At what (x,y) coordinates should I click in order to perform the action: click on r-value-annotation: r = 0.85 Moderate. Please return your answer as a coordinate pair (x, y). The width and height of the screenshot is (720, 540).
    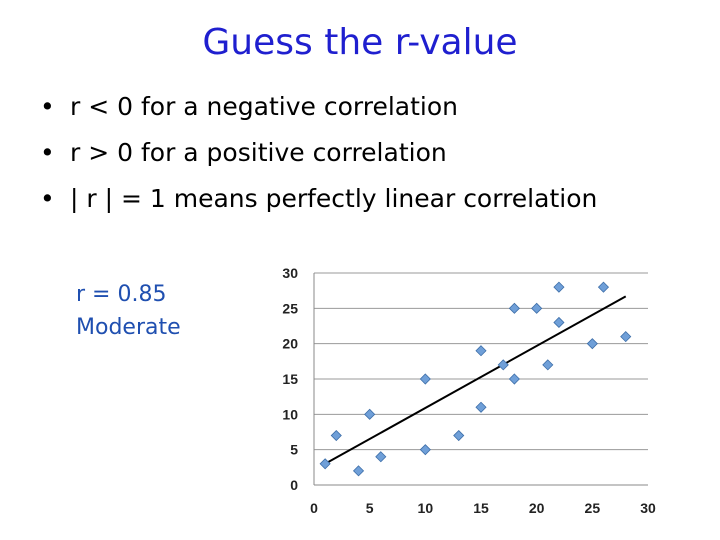
    Looking at the image, I should click on (128, 311).